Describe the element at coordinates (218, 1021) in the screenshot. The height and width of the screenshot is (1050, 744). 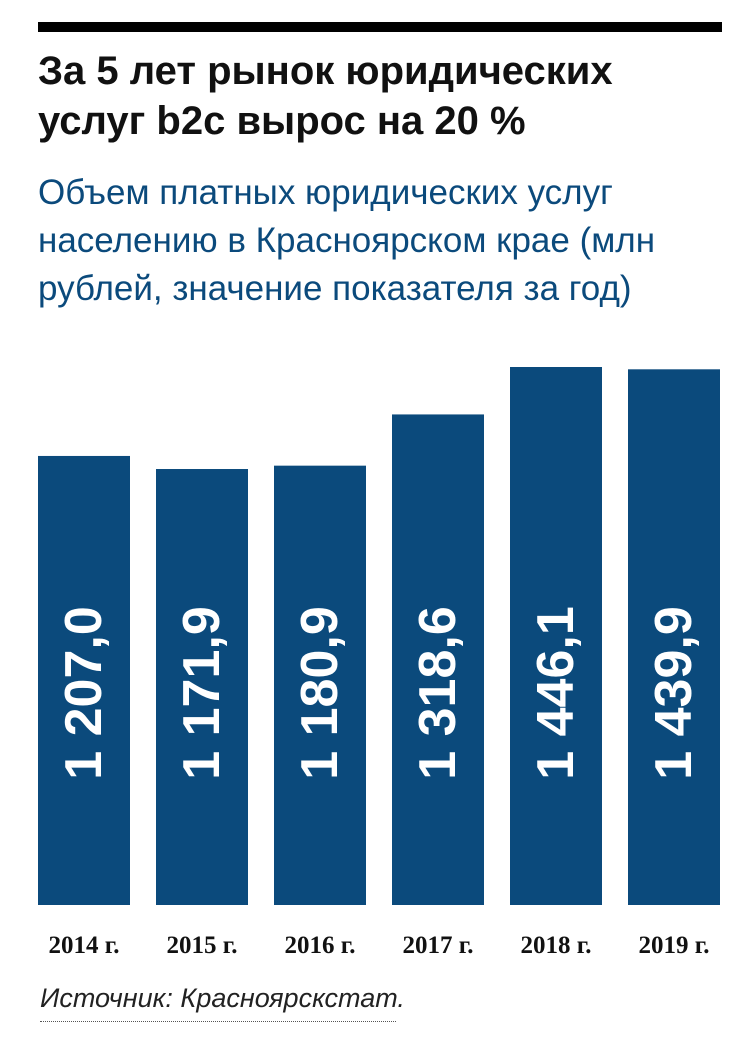
I see `source-rule` at that location.